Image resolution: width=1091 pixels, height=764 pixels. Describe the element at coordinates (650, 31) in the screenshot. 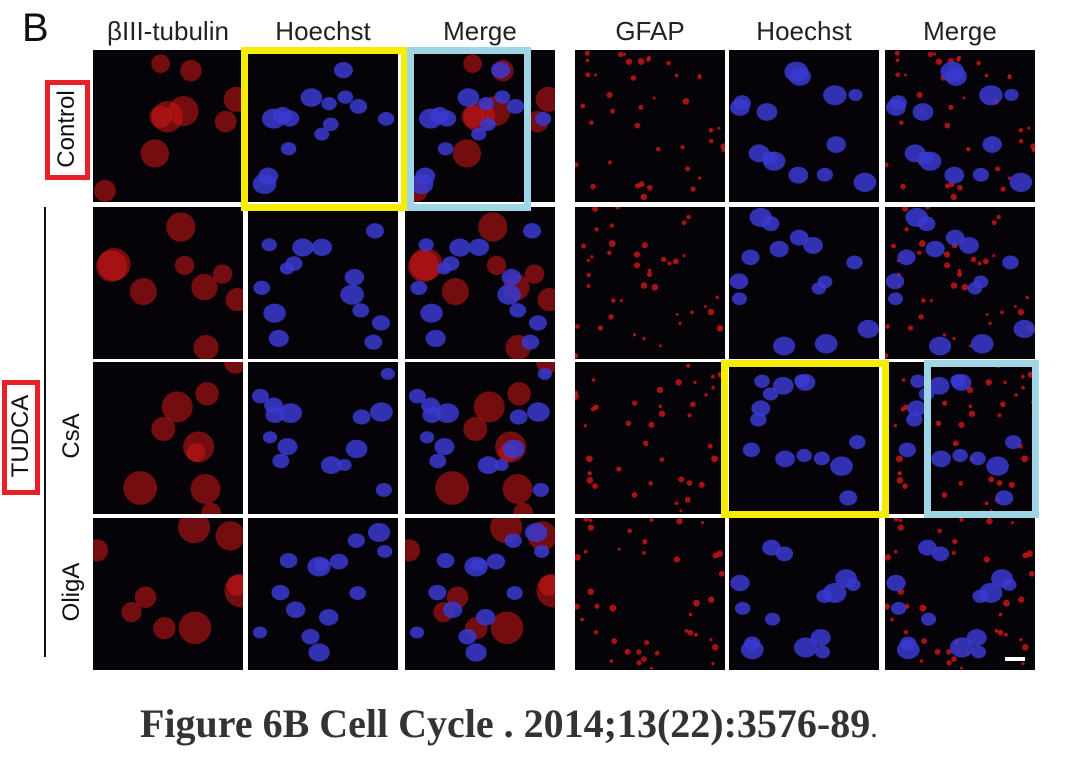

I see `column-header: GFAP` at that location.